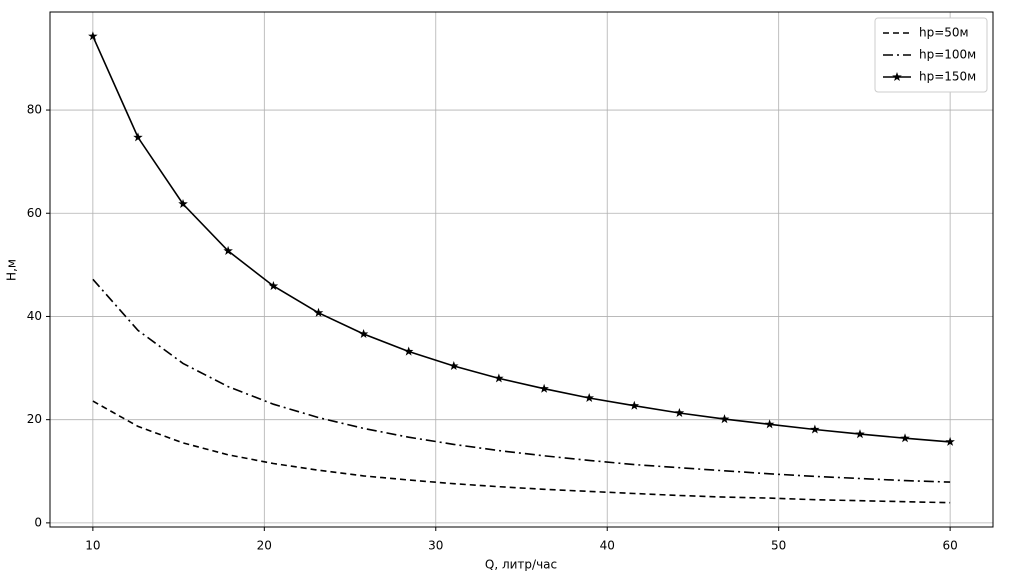  Describe the element at coordinates (521, 565) in the screenshot. I see `x-axis-label: Q, литр/час` at that location.